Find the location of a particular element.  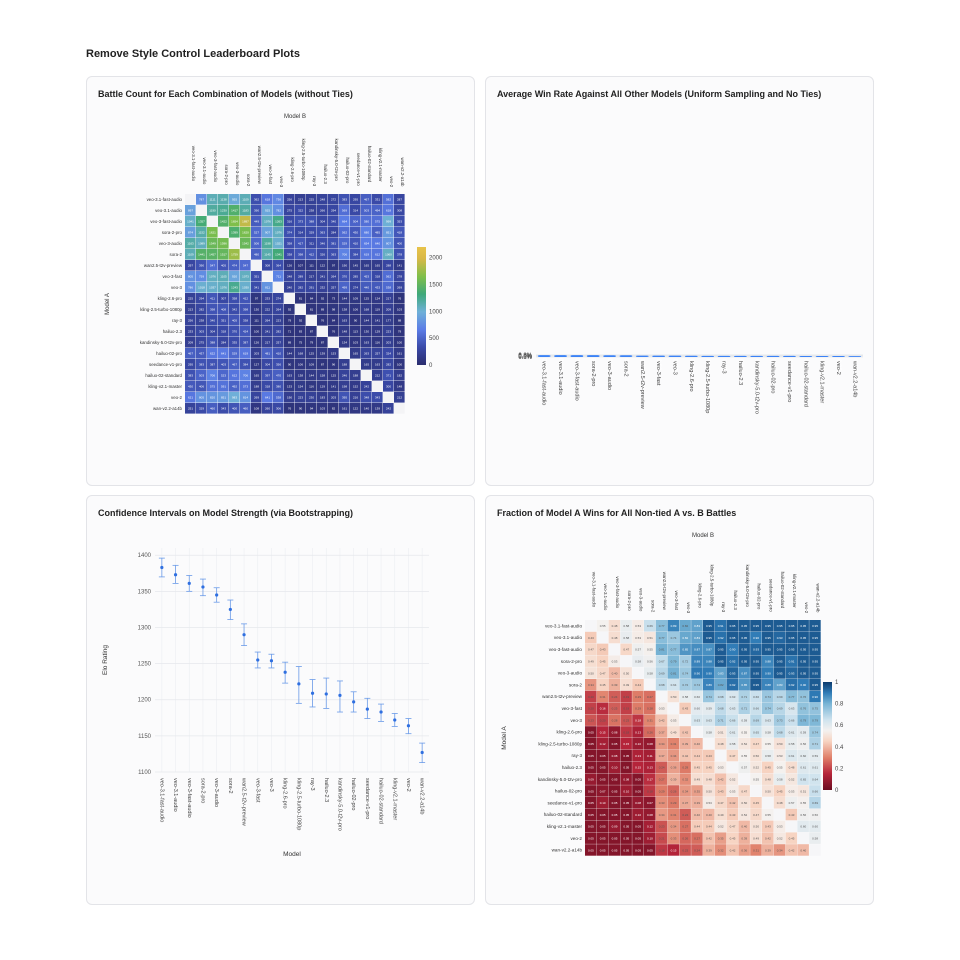

fraction-col-label: hailuo-02-standard is located at coordinates (782, 590).